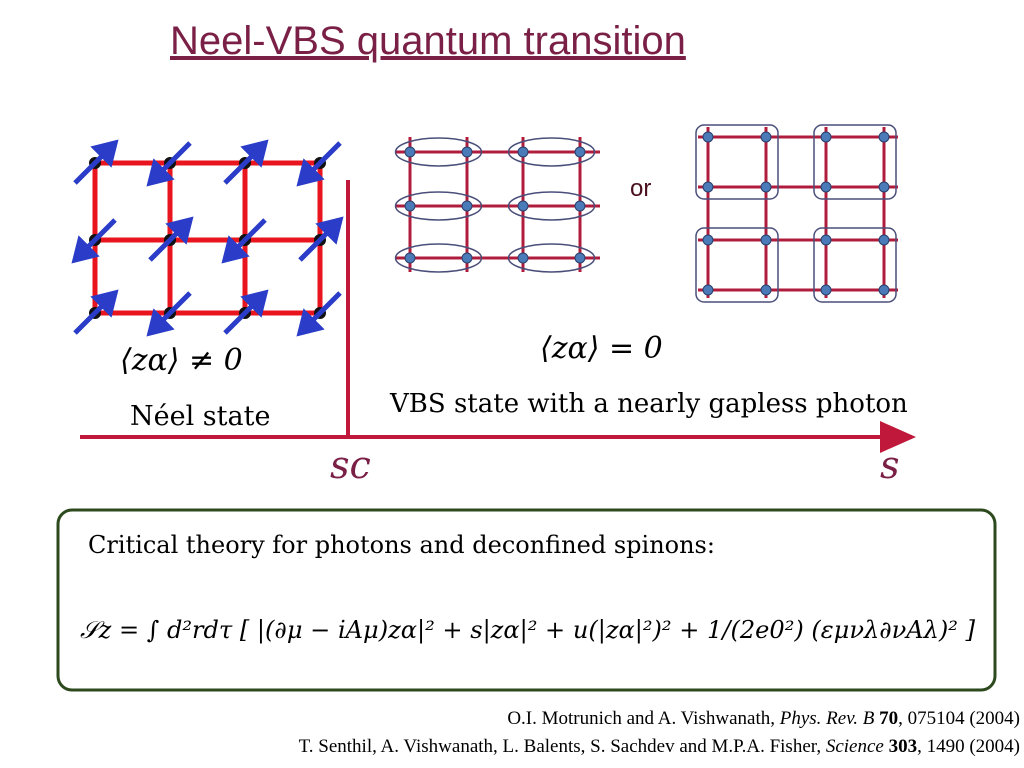  What do you see at coordinates (827, 718) in the screenshot?
I see `reference-part: Phys. Rev. B` at bounding box center [827, 718].